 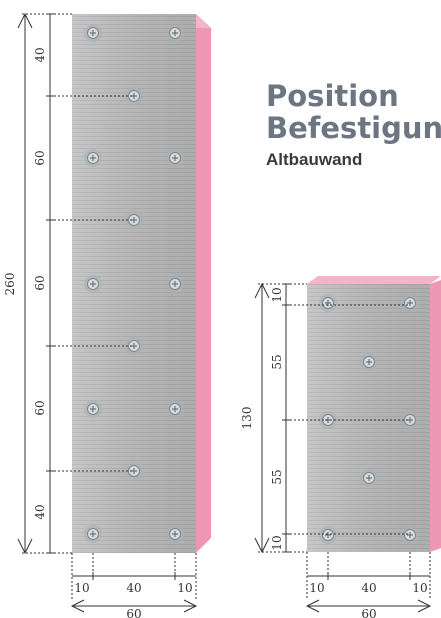 What do you see at coordinates (40, 54) in the screenshot?
I see `large-vseg-1-label: 40` at bounding box center [40, 54].